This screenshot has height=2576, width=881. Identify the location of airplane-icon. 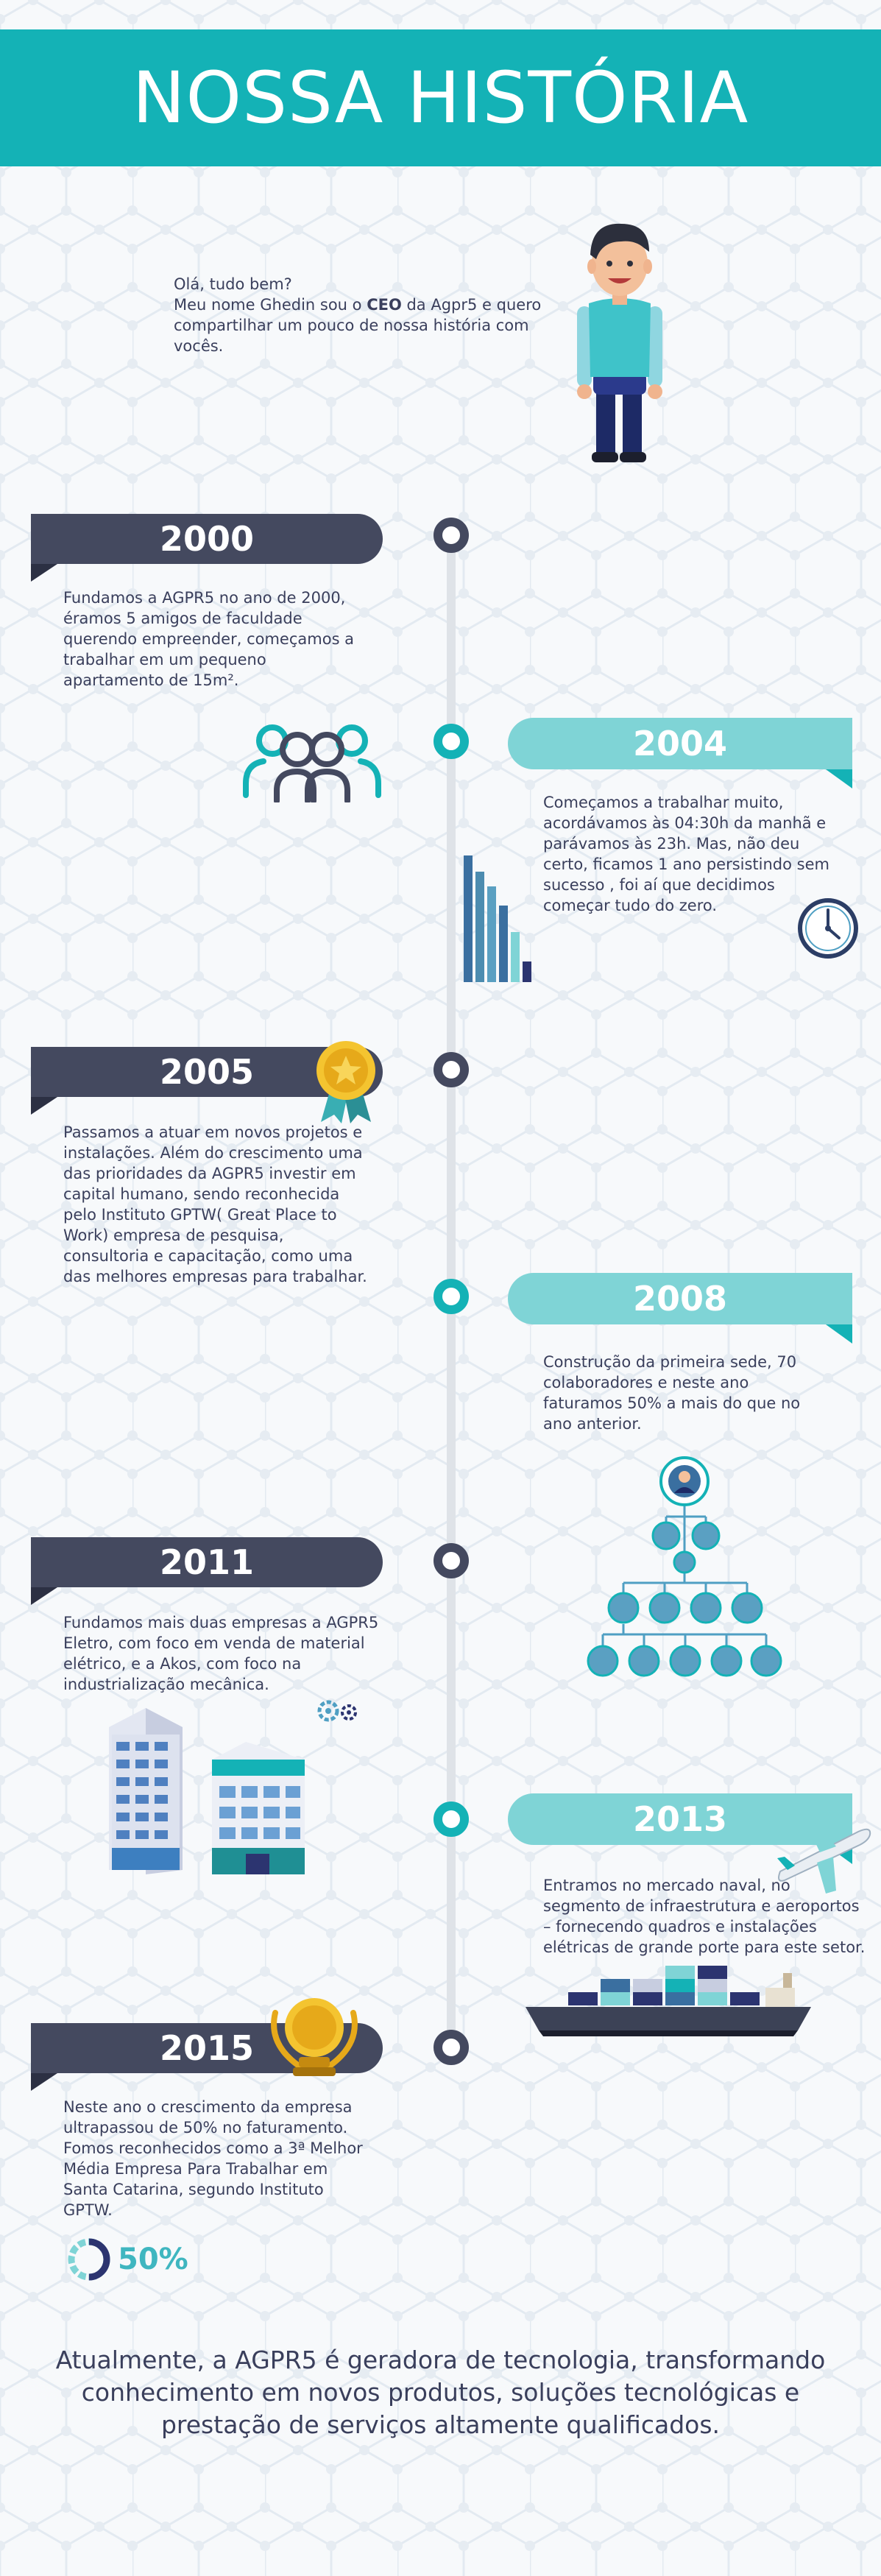
(824, 1858).